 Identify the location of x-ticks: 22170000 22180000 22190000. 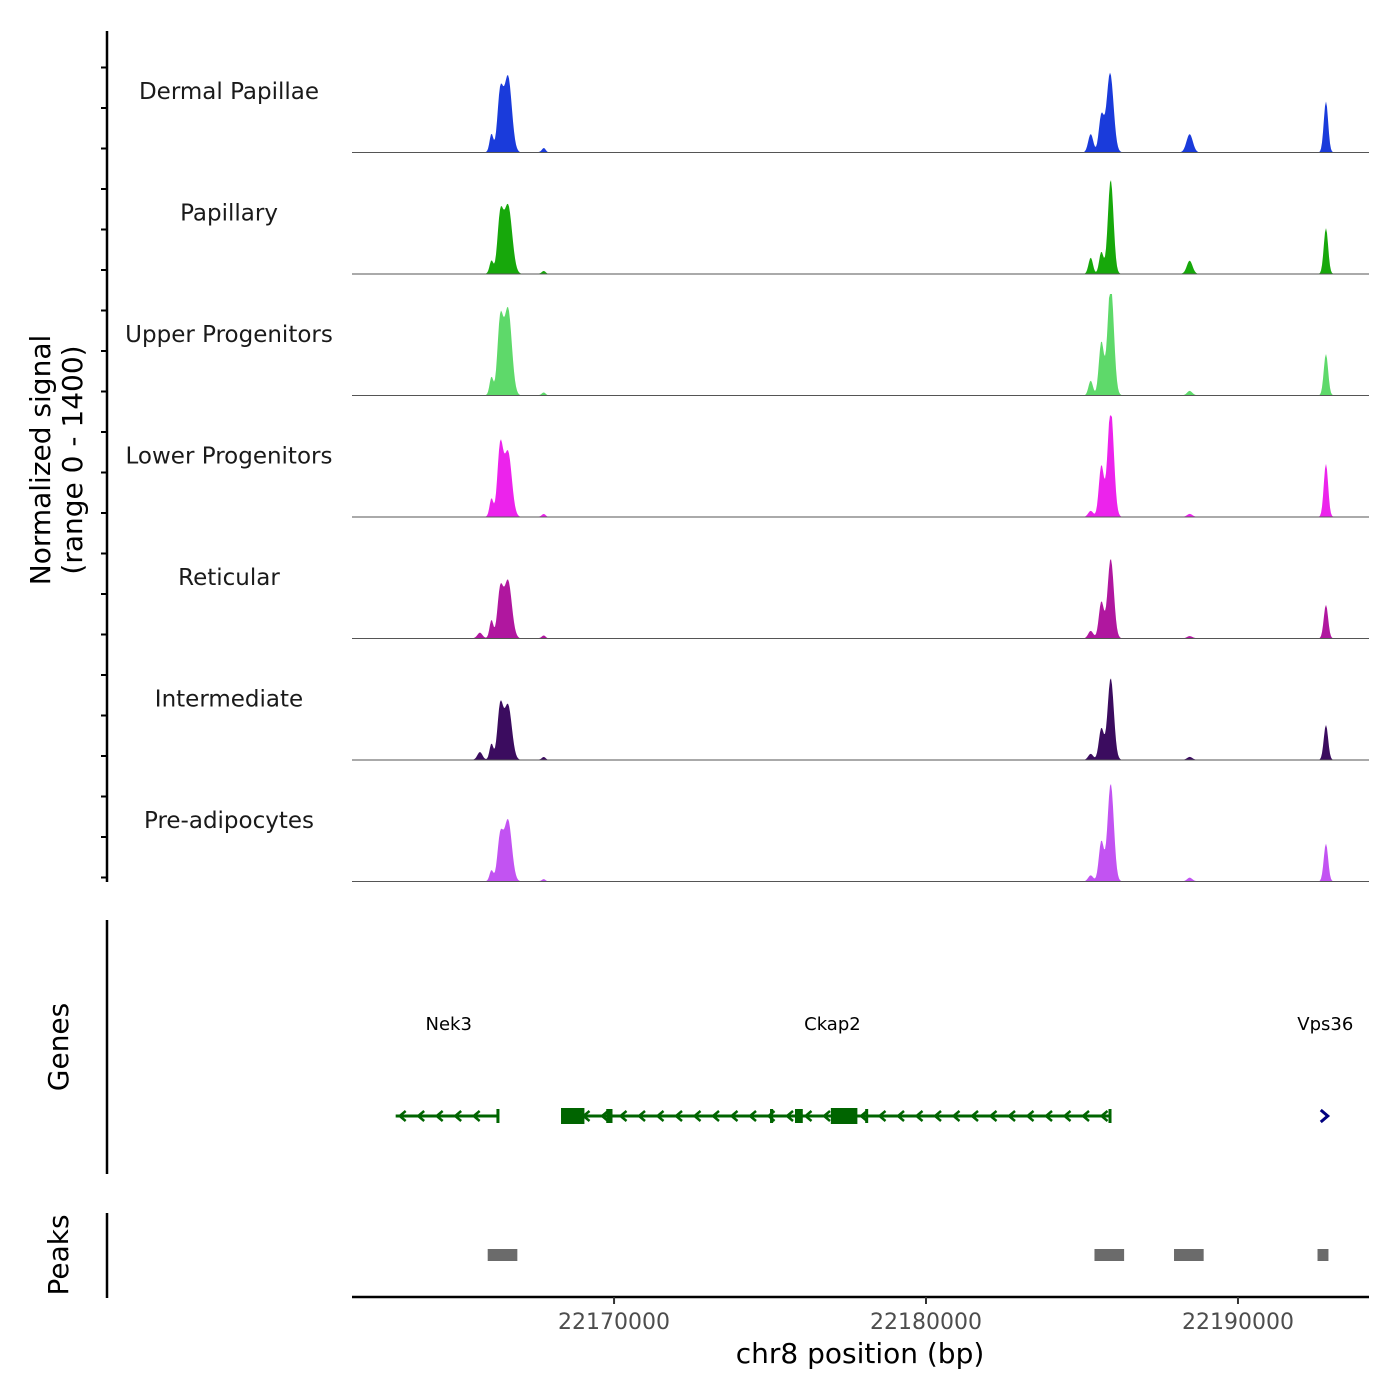
(926, 1316).